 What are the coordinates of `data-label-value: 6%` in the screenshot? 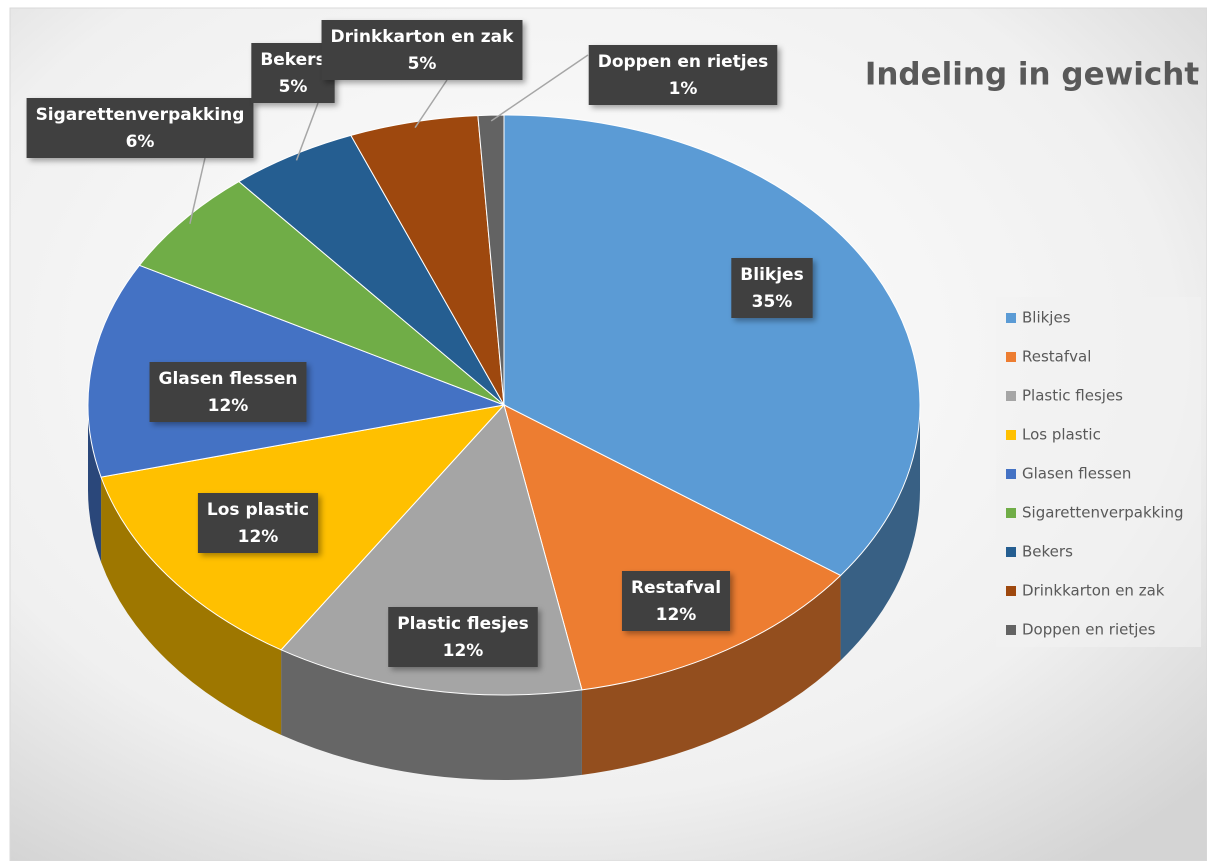 It's located at (140, 142).